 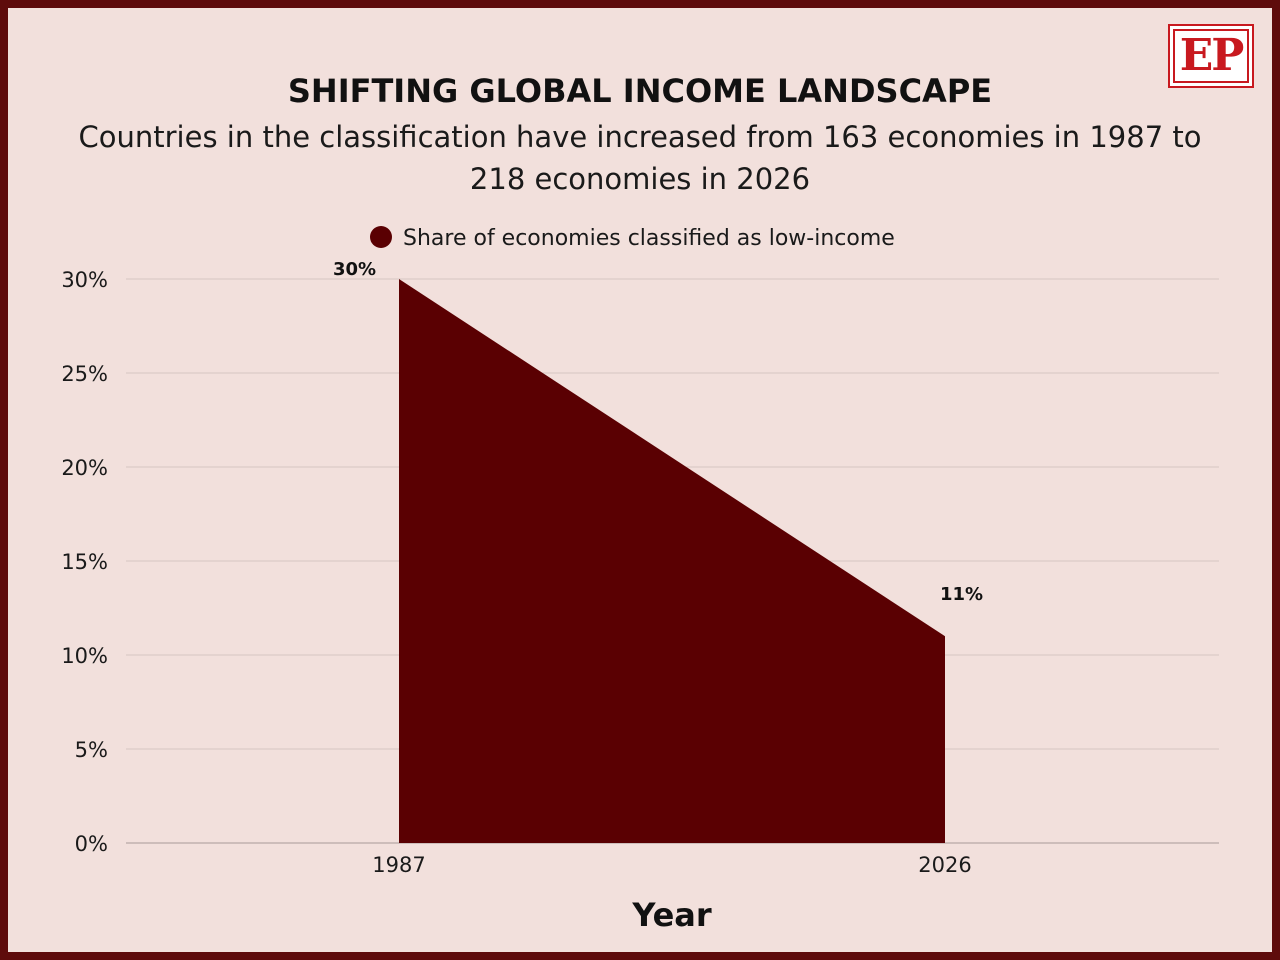 I want to click on y-tick-label: 30%, so click(x=84, y=280).